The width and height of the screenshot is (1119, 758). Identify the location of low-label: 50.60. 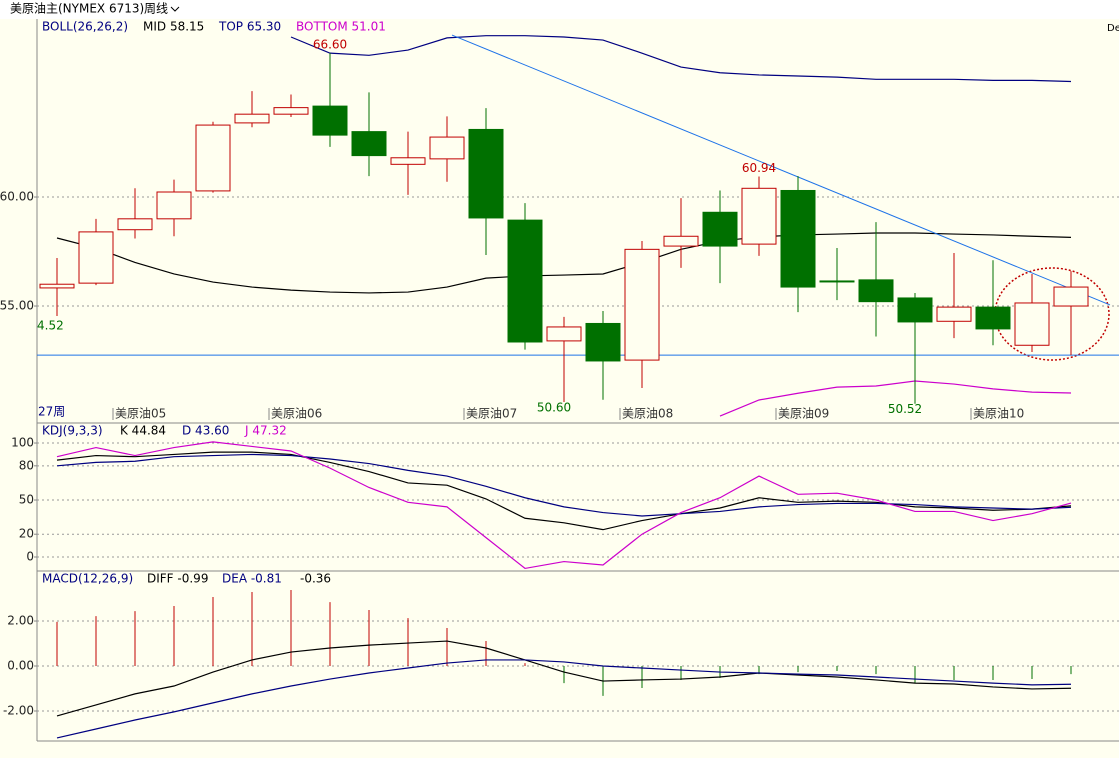
(554, 407).